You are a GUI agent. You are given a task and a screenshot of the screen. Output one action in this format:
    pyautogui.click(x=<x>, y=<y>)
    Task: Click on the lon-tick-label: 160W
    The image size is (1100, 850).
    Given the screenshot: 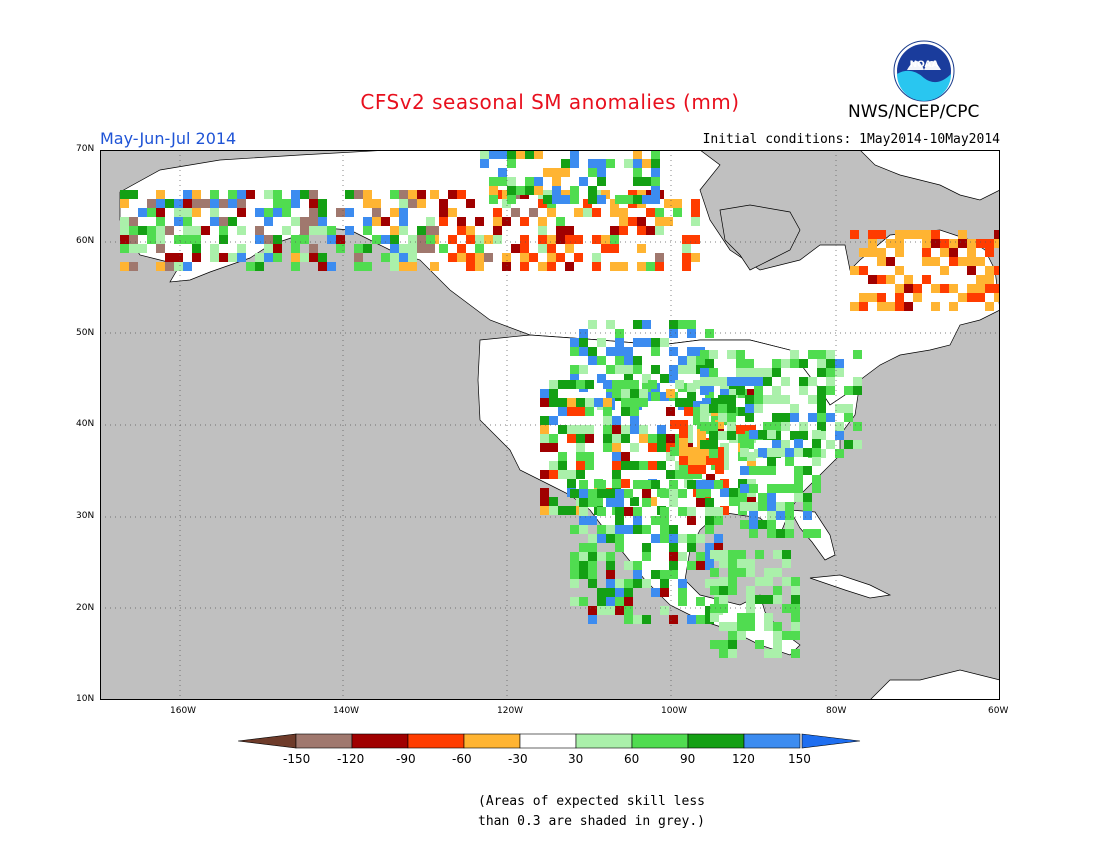 What is the action you would take?
    pyautogui.click(x=183, y=711)
    